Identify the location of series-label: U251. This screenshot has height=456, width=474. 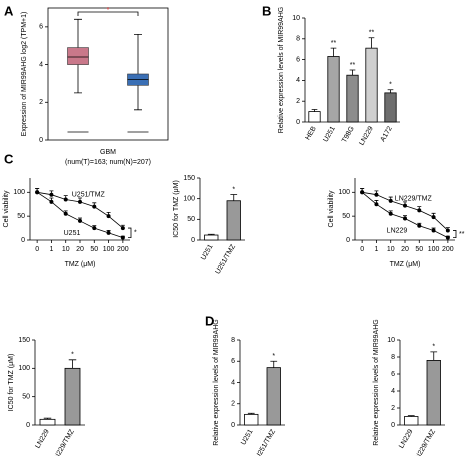
(72, 233).